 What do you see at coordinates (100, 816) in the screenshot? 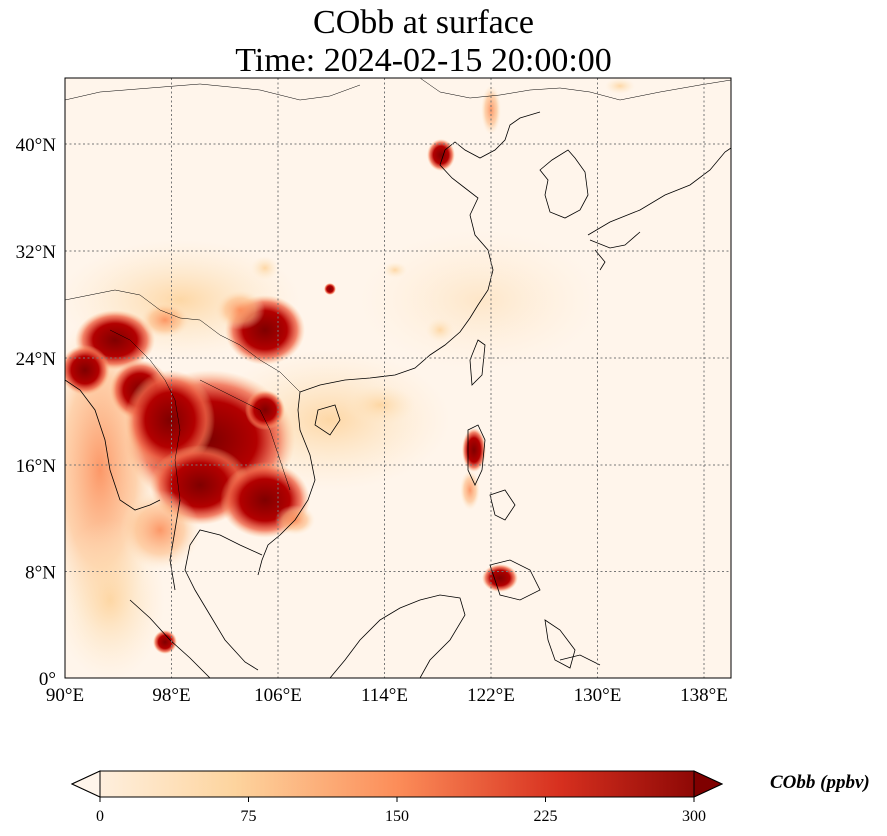
I see `colorbar-tick-label: 0` at bounding box center [100, 816].